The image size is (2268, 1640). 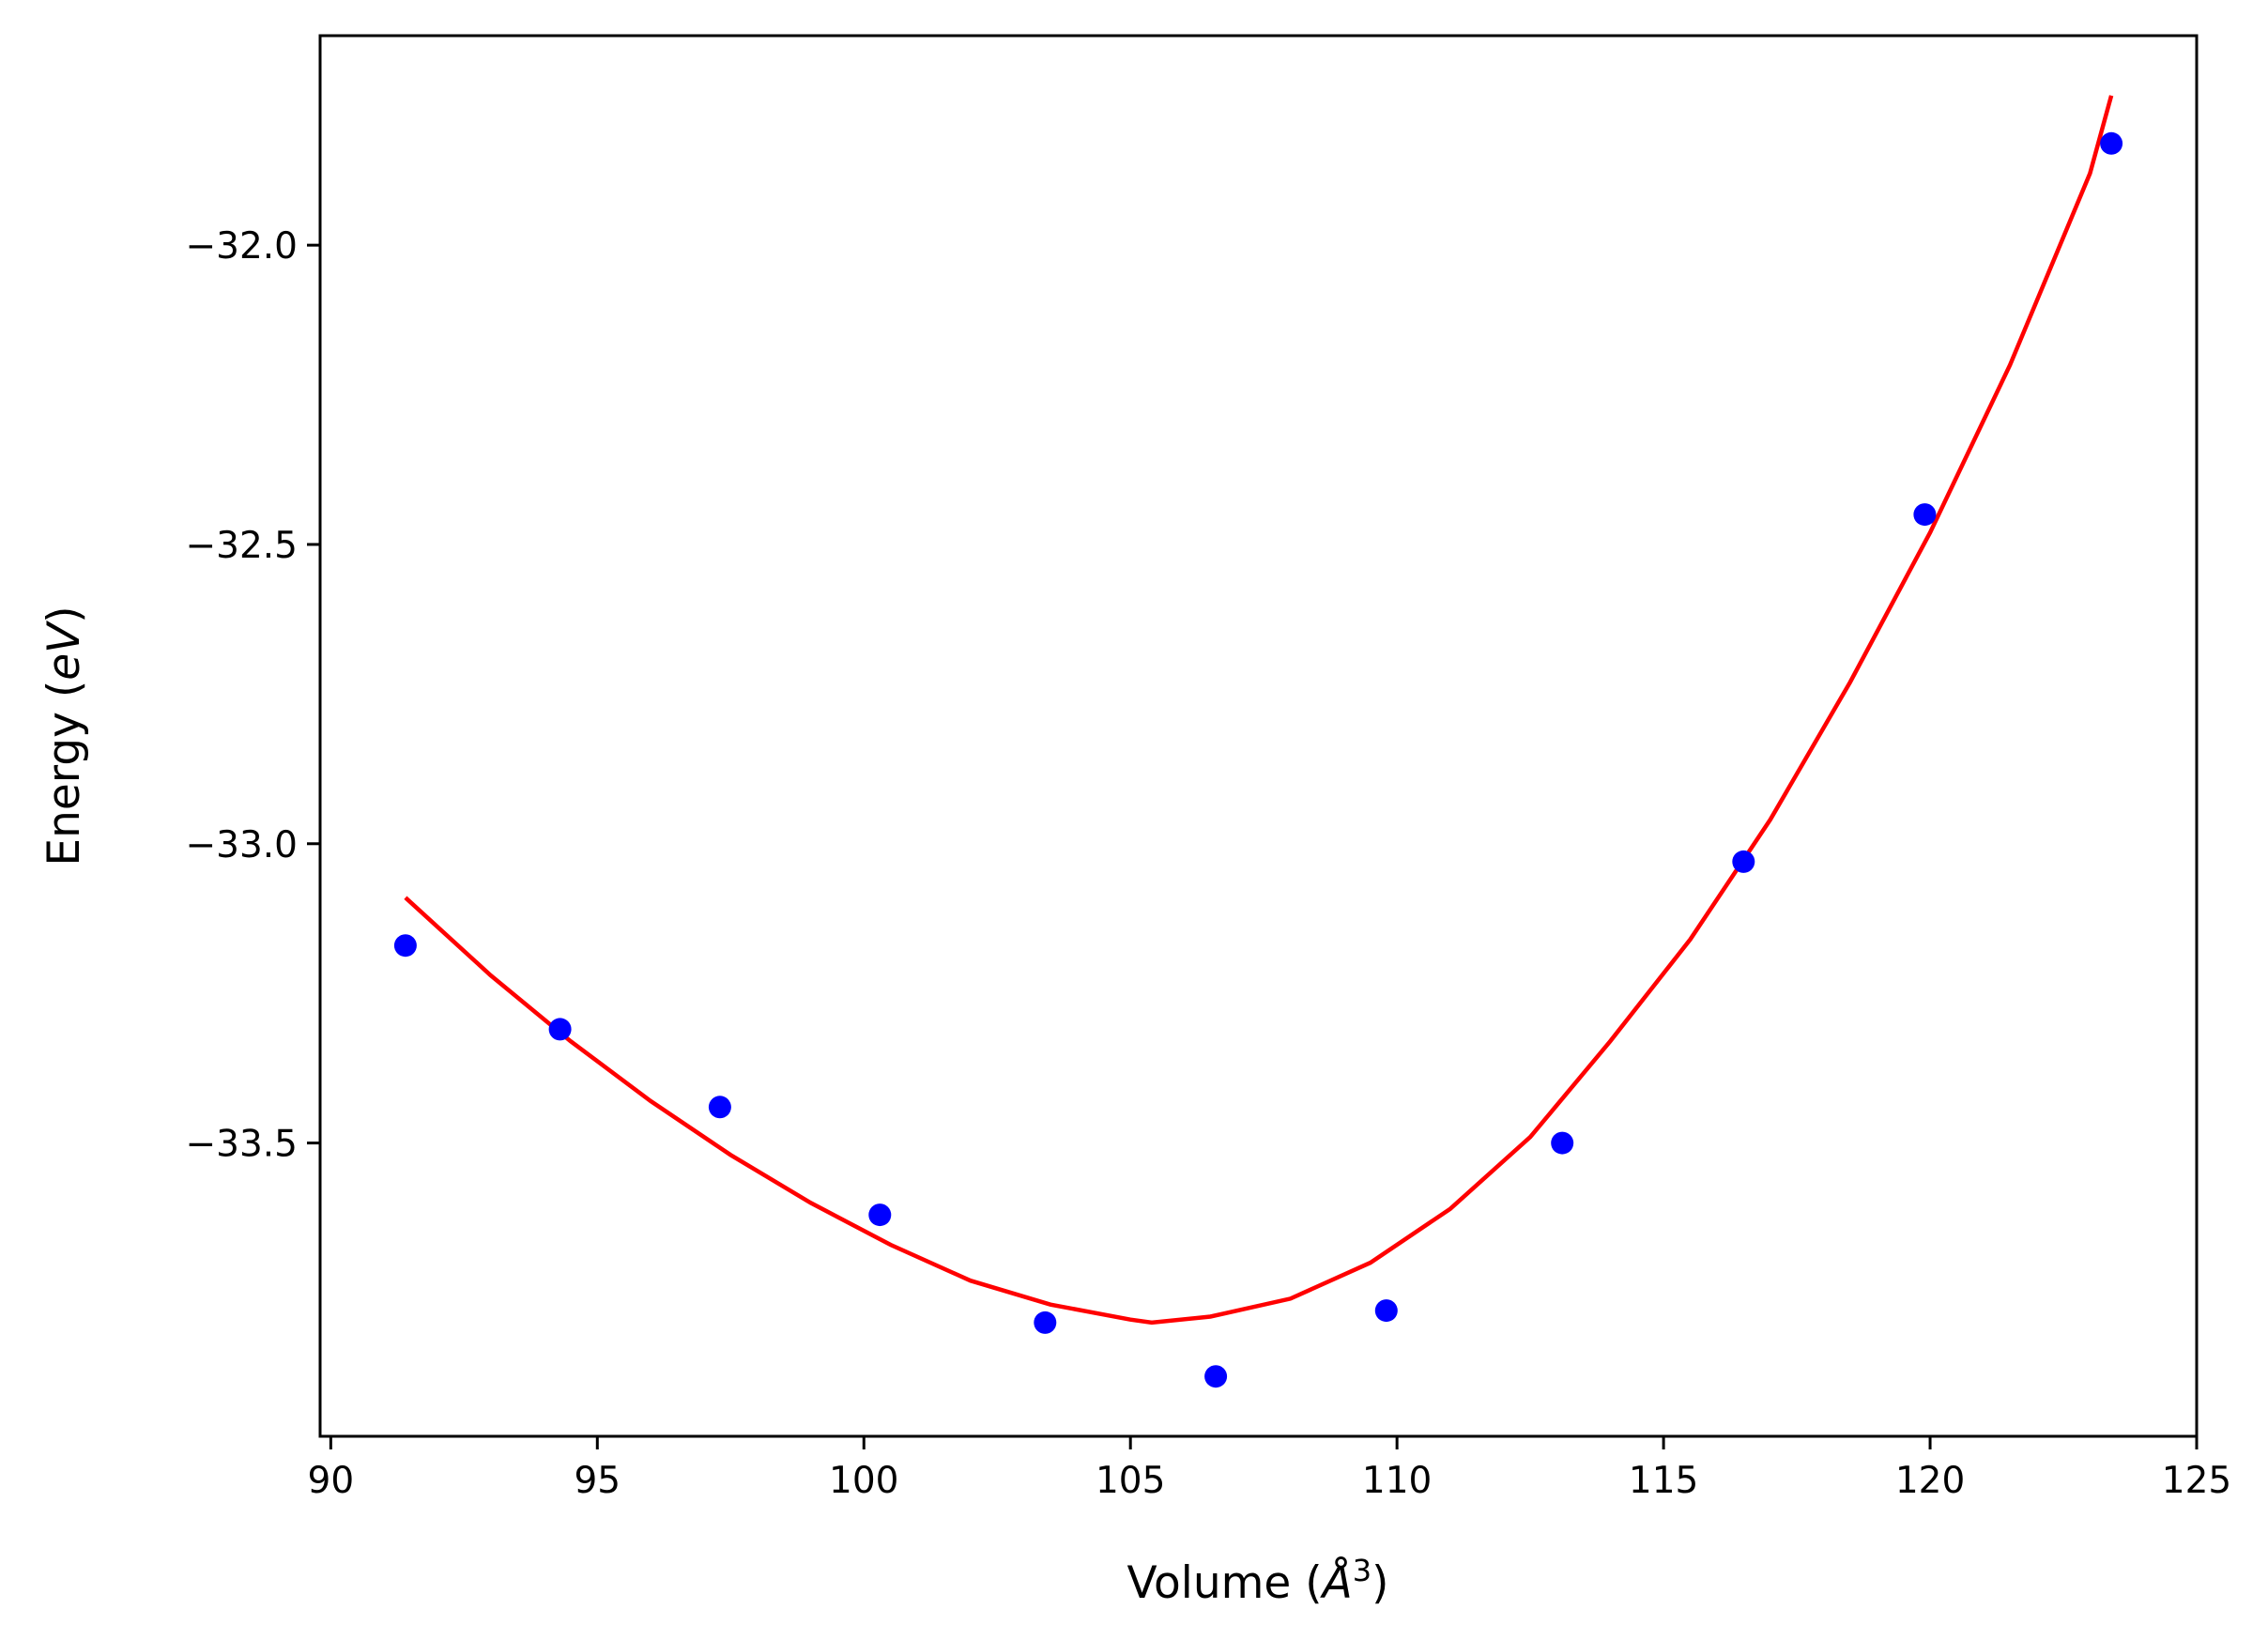 What do you see at coordinates (1930, 1481) in the screenshot?
I see `x-tick-label: 120` at bounding box center [1930, 1481].